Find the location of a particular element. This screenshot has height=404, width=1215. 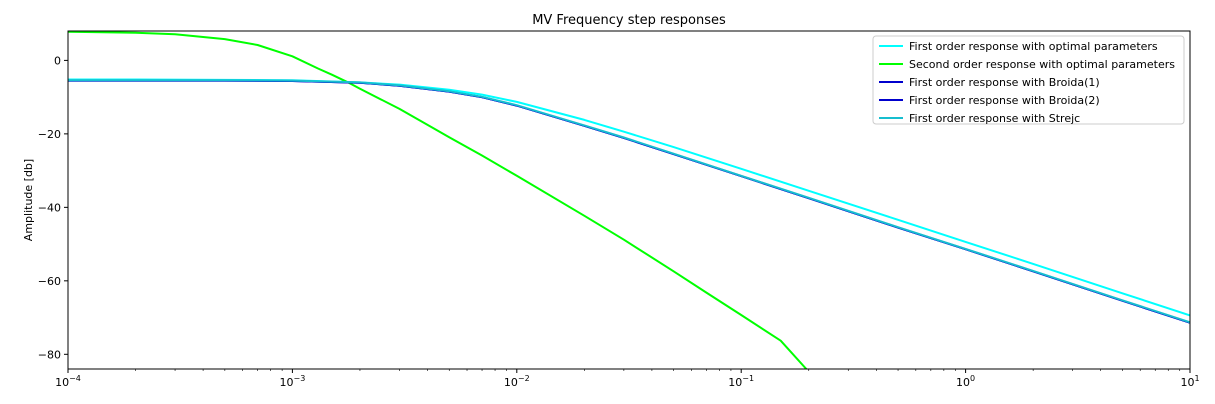

y-tick-label: −40 is located at coordinates (49, 207).